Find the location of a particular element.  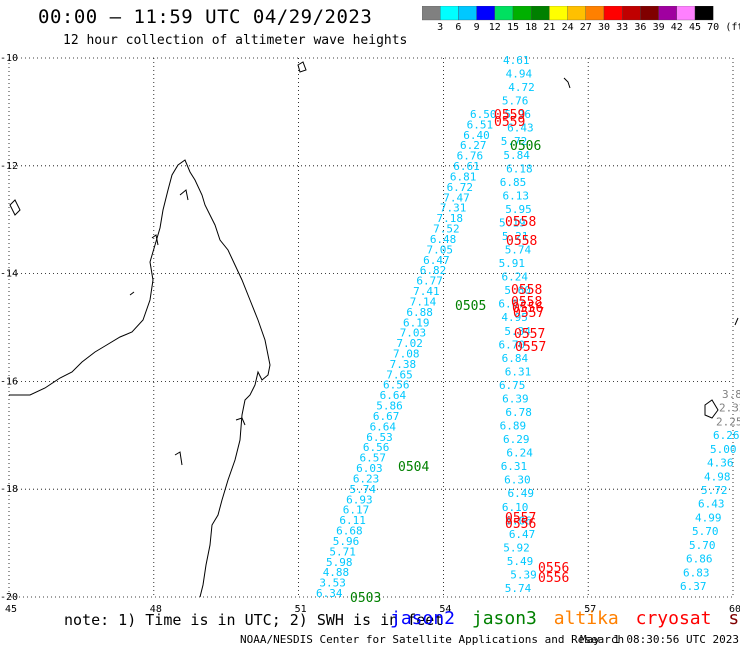

credit-date: May 1 08:30:56 UTC 2023 is located at coordinates (659, 639).